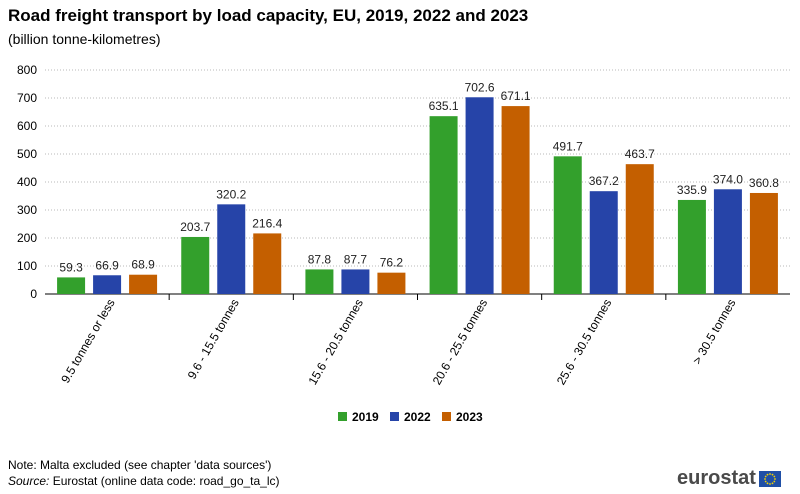 The height and width of the screenshot is (494, 800). I want to click on data-label: 320.2, so click(231, 194).